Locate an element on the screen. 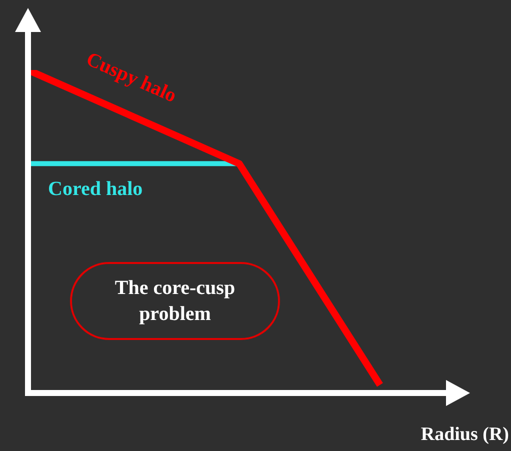  annotation: The core-cusp problem is located at coordinates (175, 301).